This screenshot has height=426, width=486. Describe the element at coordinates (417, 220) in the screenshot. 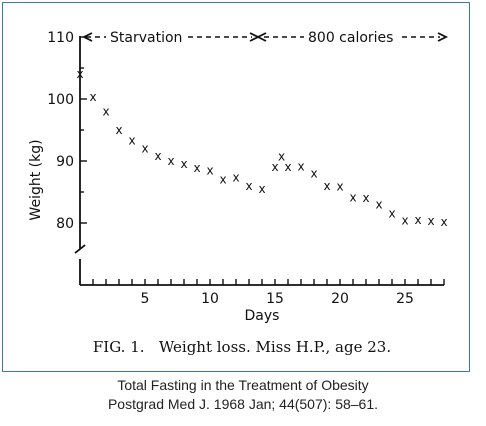

I see `data-point-27: x` at that location.